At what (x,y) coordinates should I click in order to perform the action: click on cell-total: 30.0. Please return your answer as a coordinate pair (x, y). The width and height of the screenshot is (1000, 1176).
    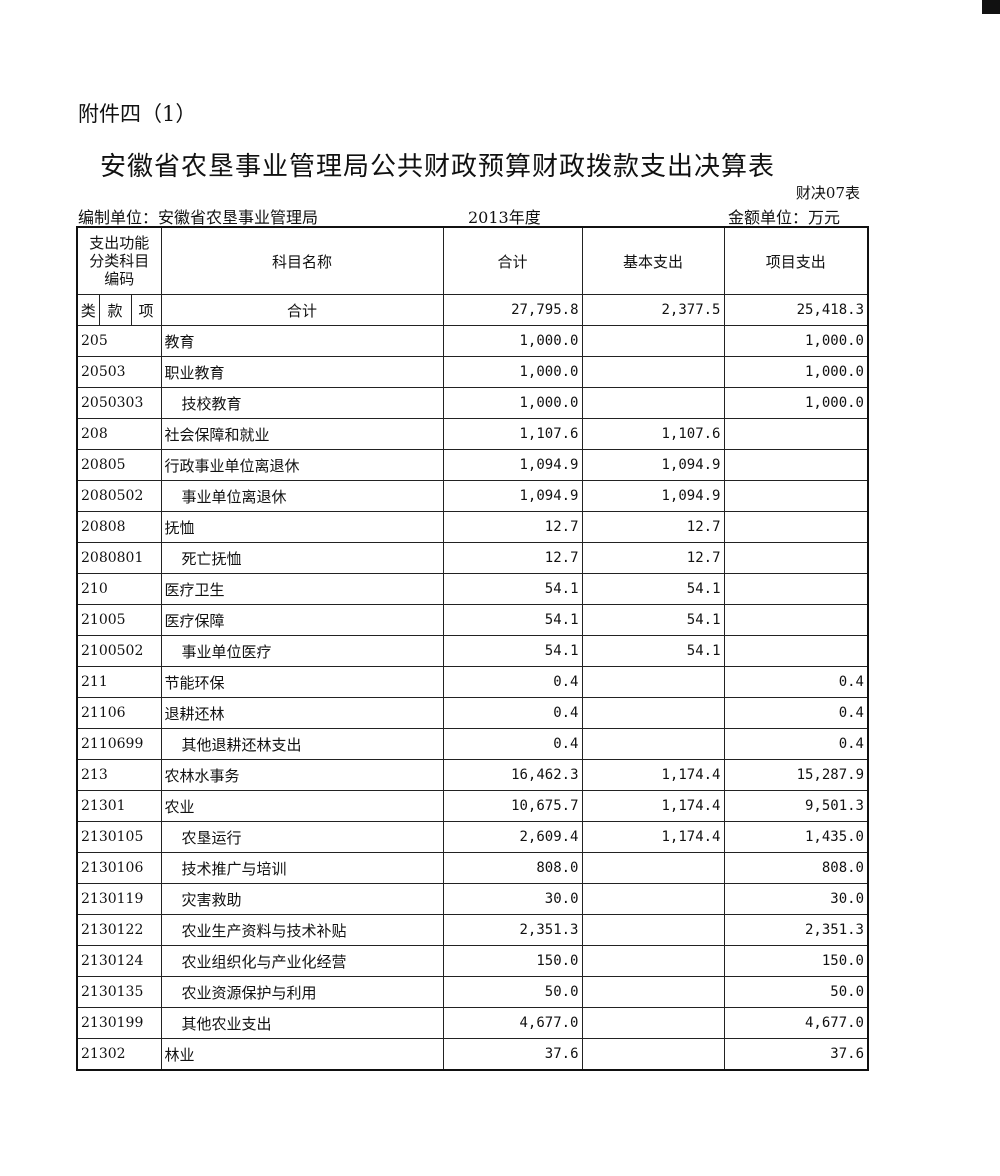
    Looking at the image, I should click on (512, 899).